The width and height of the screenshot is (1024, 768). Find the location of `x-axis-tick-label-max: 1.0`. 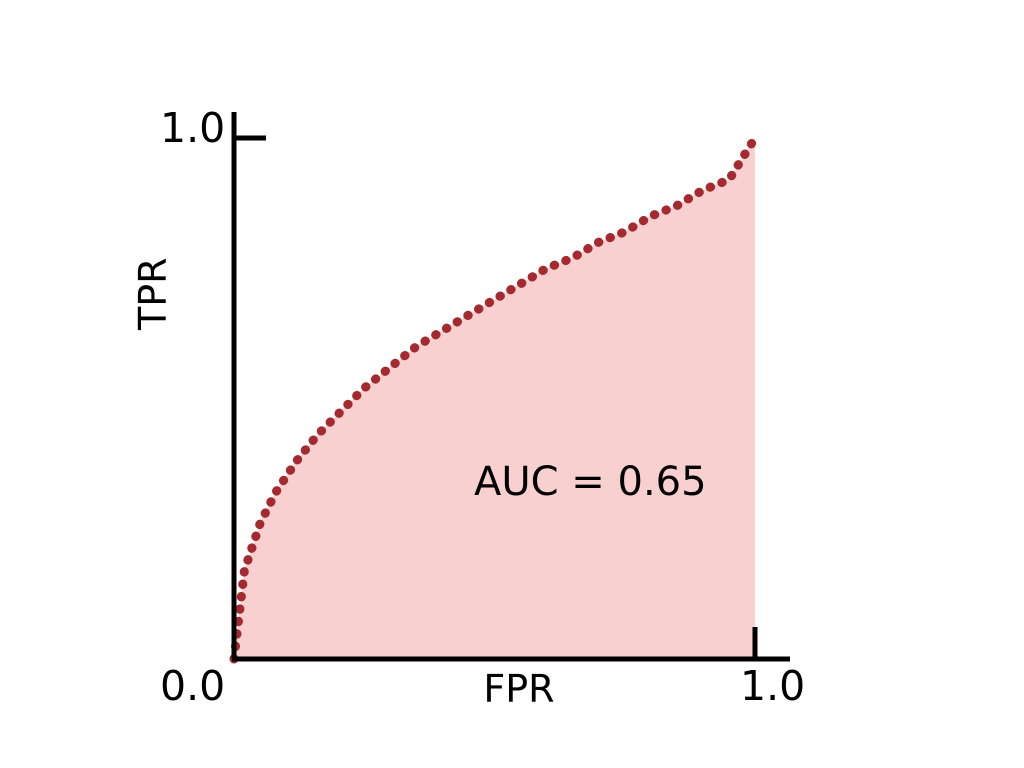

x-axis-tick-label-max: 1.0 is located at coordinates (773, 686).